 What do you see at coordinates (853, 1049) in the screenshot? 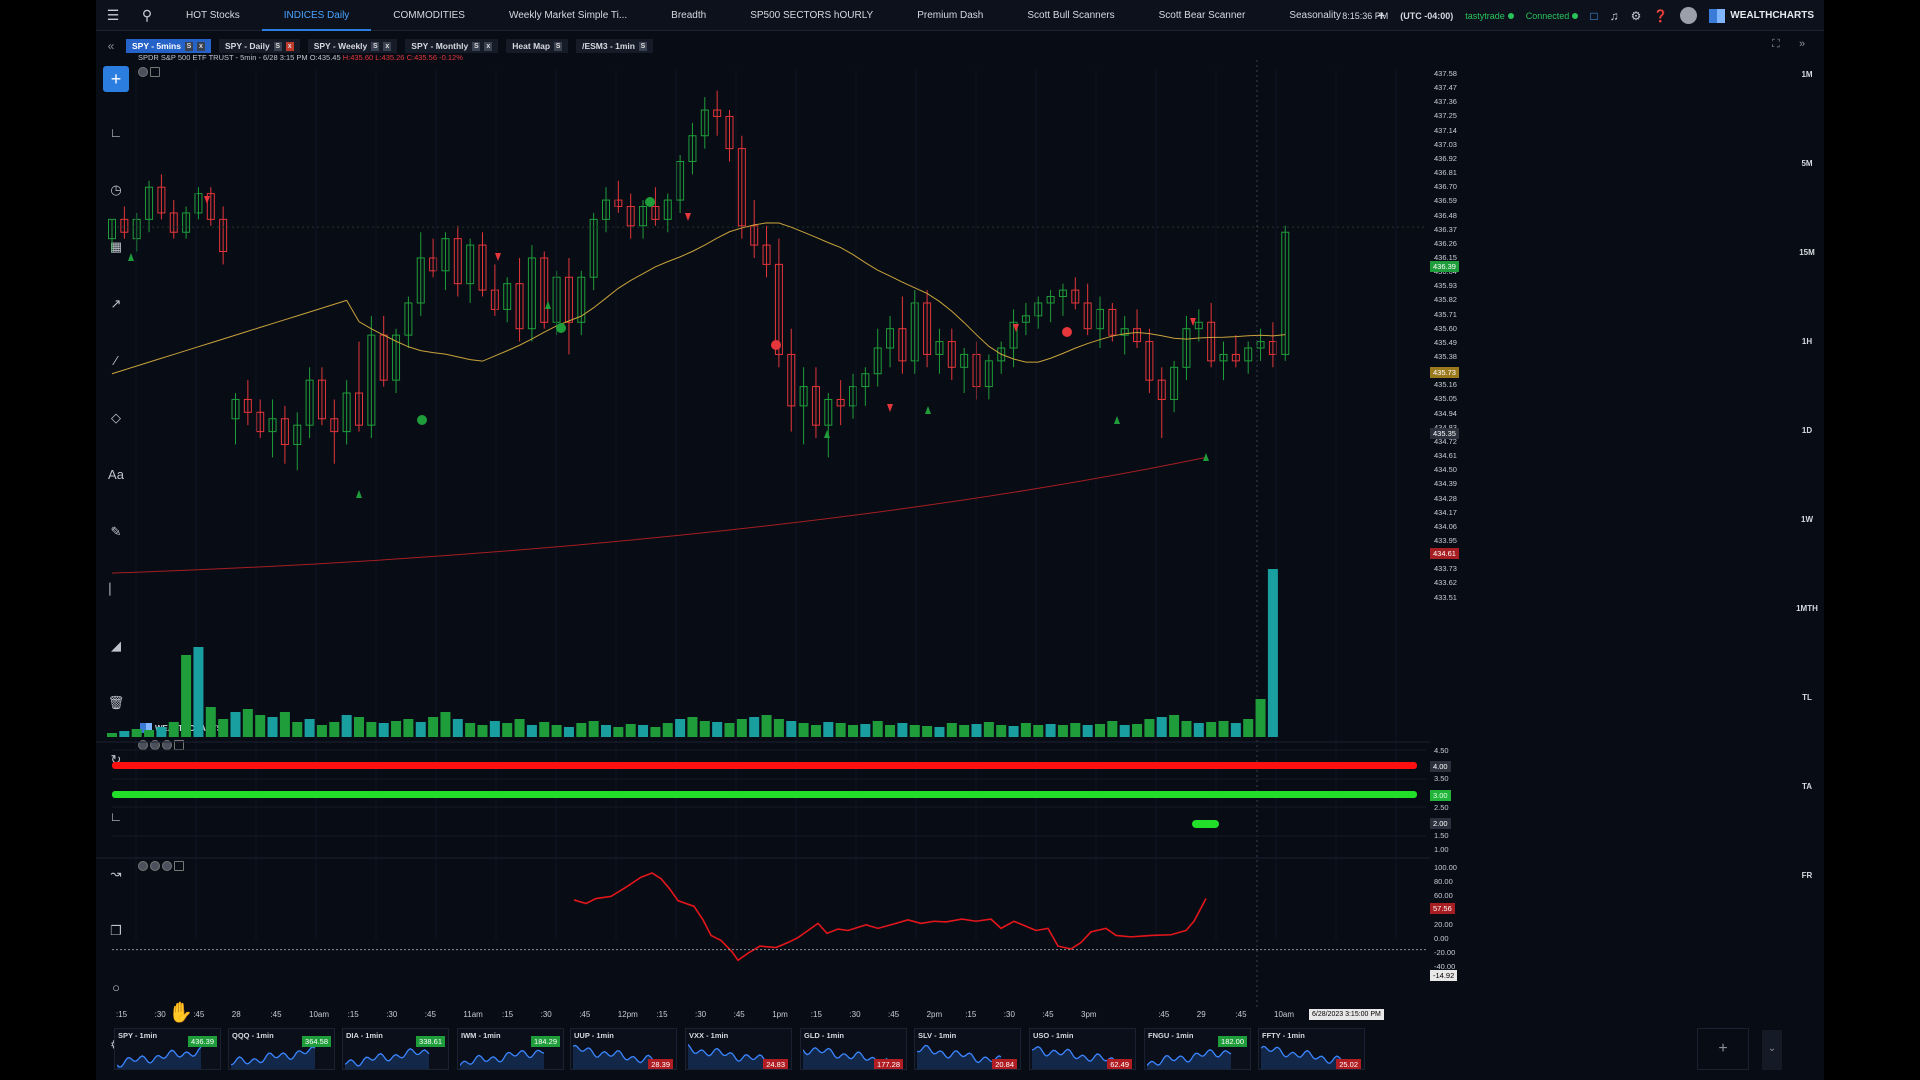
I see `watchlist-card: GLD - 1min 177.28` at bounding box center [853, 1049].